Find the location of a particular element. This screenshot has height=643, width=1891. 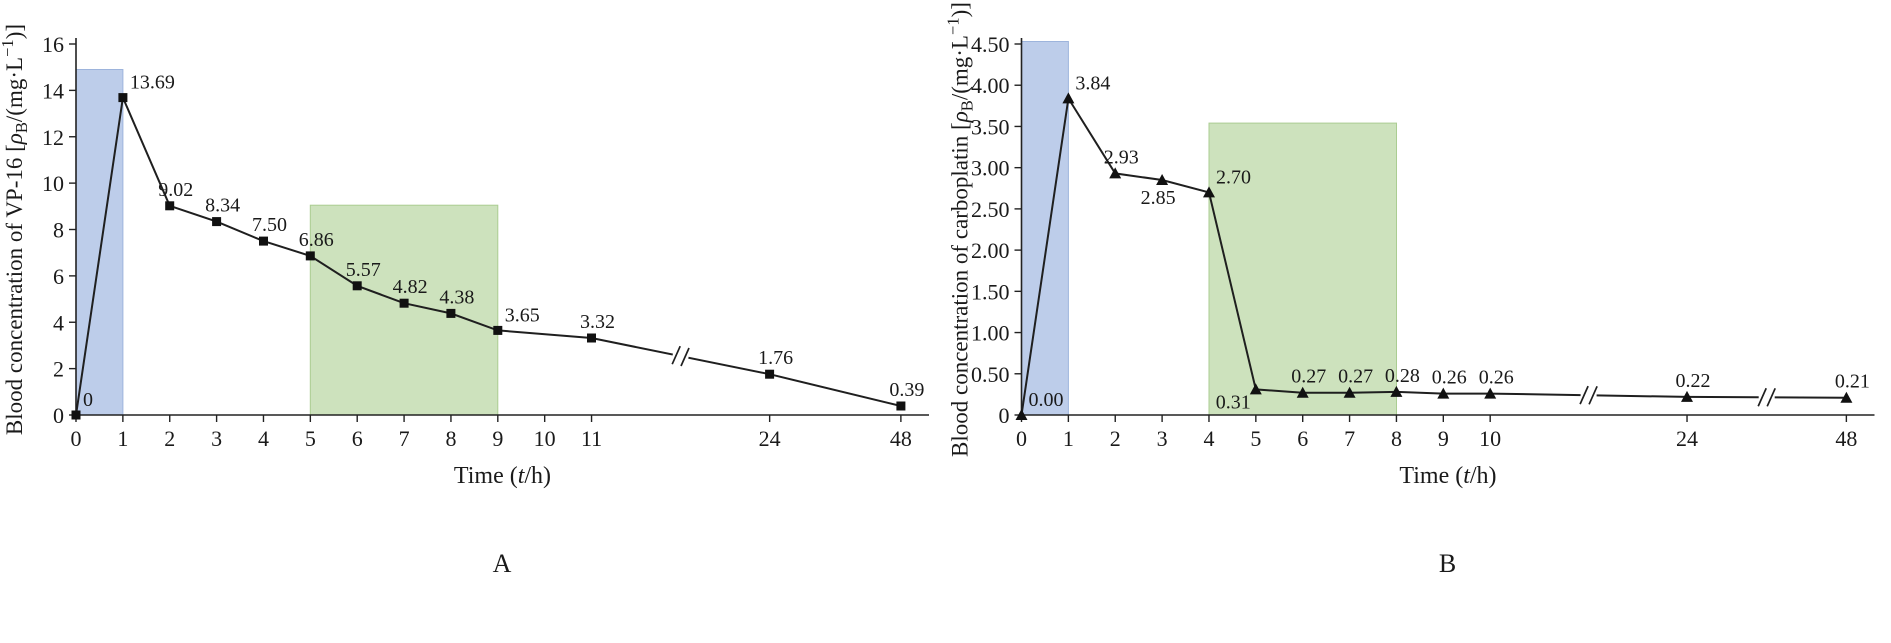

point-value-label: 13.69 is located at coordinates (152, 83).